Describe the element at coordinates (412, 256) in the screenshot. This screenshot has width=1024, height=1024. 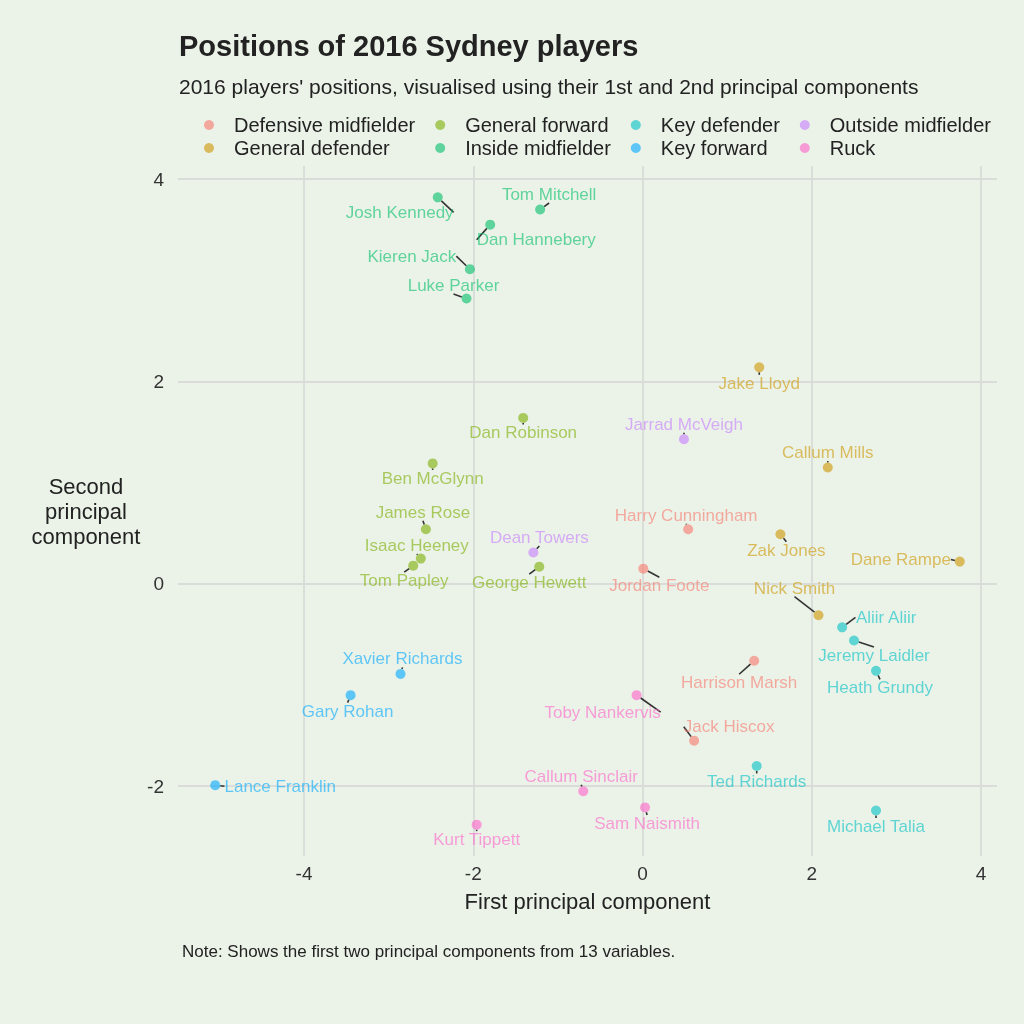
I see `data-label: Kieren Jack` at that location.